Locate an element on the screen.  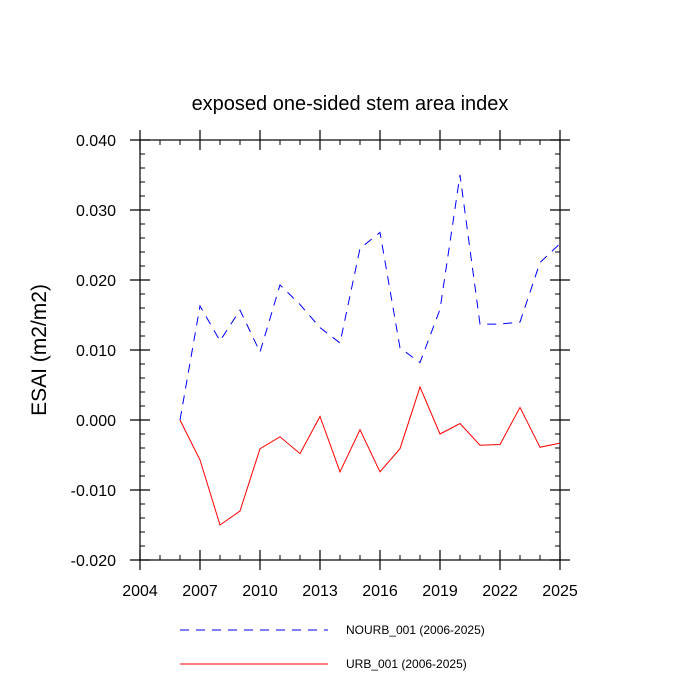
y-tick-label: 0.020 is located at coordinates (96, 281).